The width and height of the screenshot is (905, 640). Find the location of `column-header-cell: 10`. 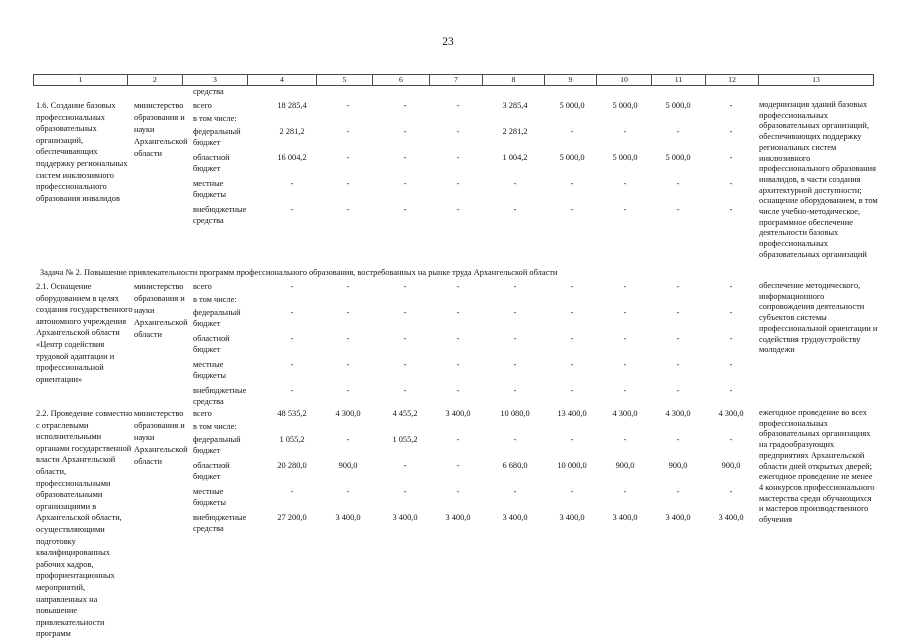

column-header-cell: 10 is located at coordinates (624, 80).